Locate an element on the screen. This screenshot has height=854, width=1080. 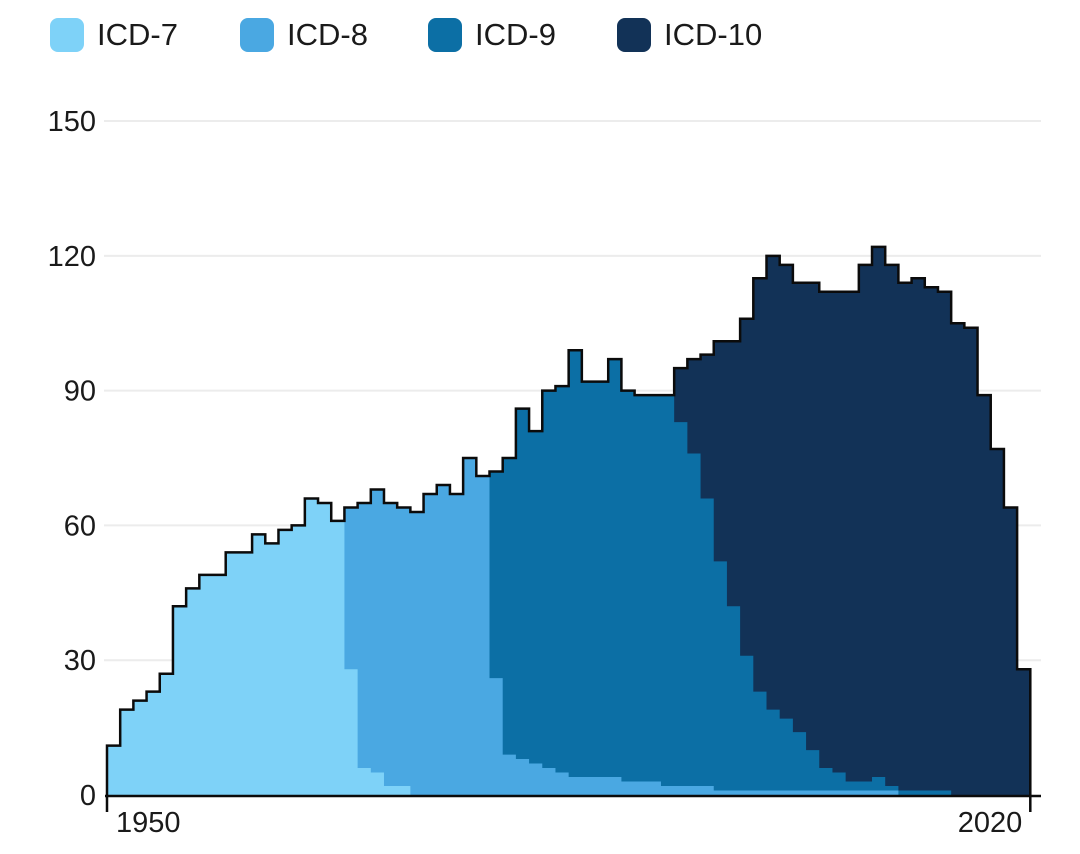
legend-label-icd8: ICD-8 is located at coordinates (327, 34).